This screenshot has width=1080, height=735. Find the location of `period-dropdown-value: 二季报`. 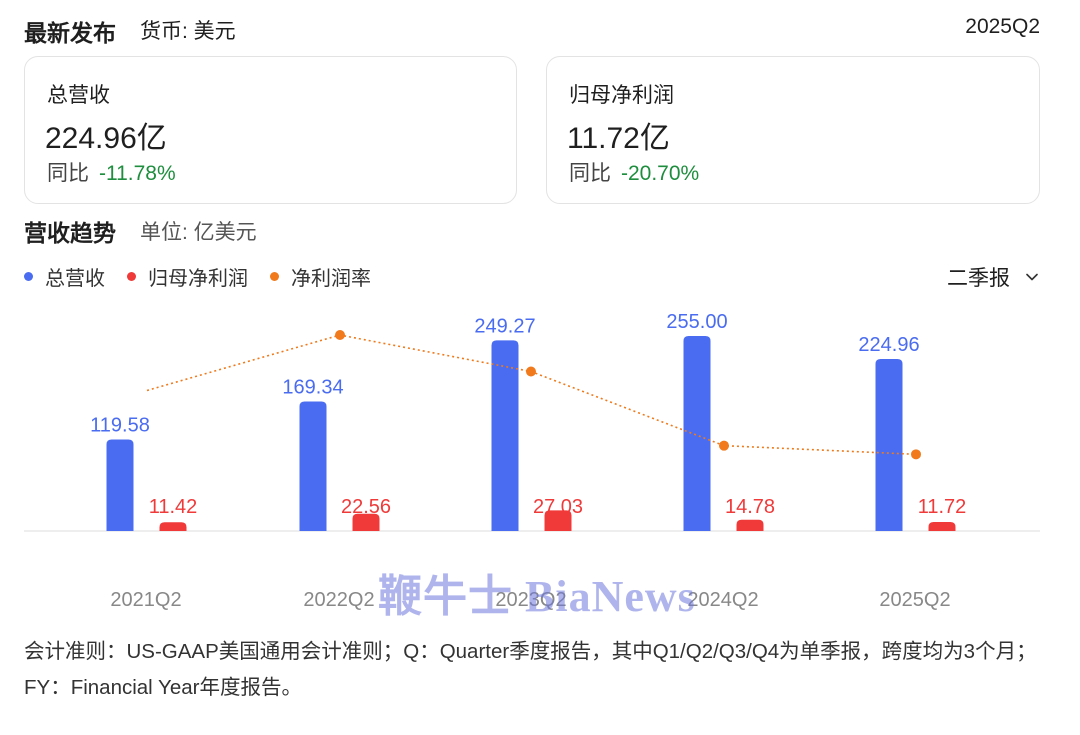

period-dropdown-value: 二季报 is located at coordinates (978, 278).